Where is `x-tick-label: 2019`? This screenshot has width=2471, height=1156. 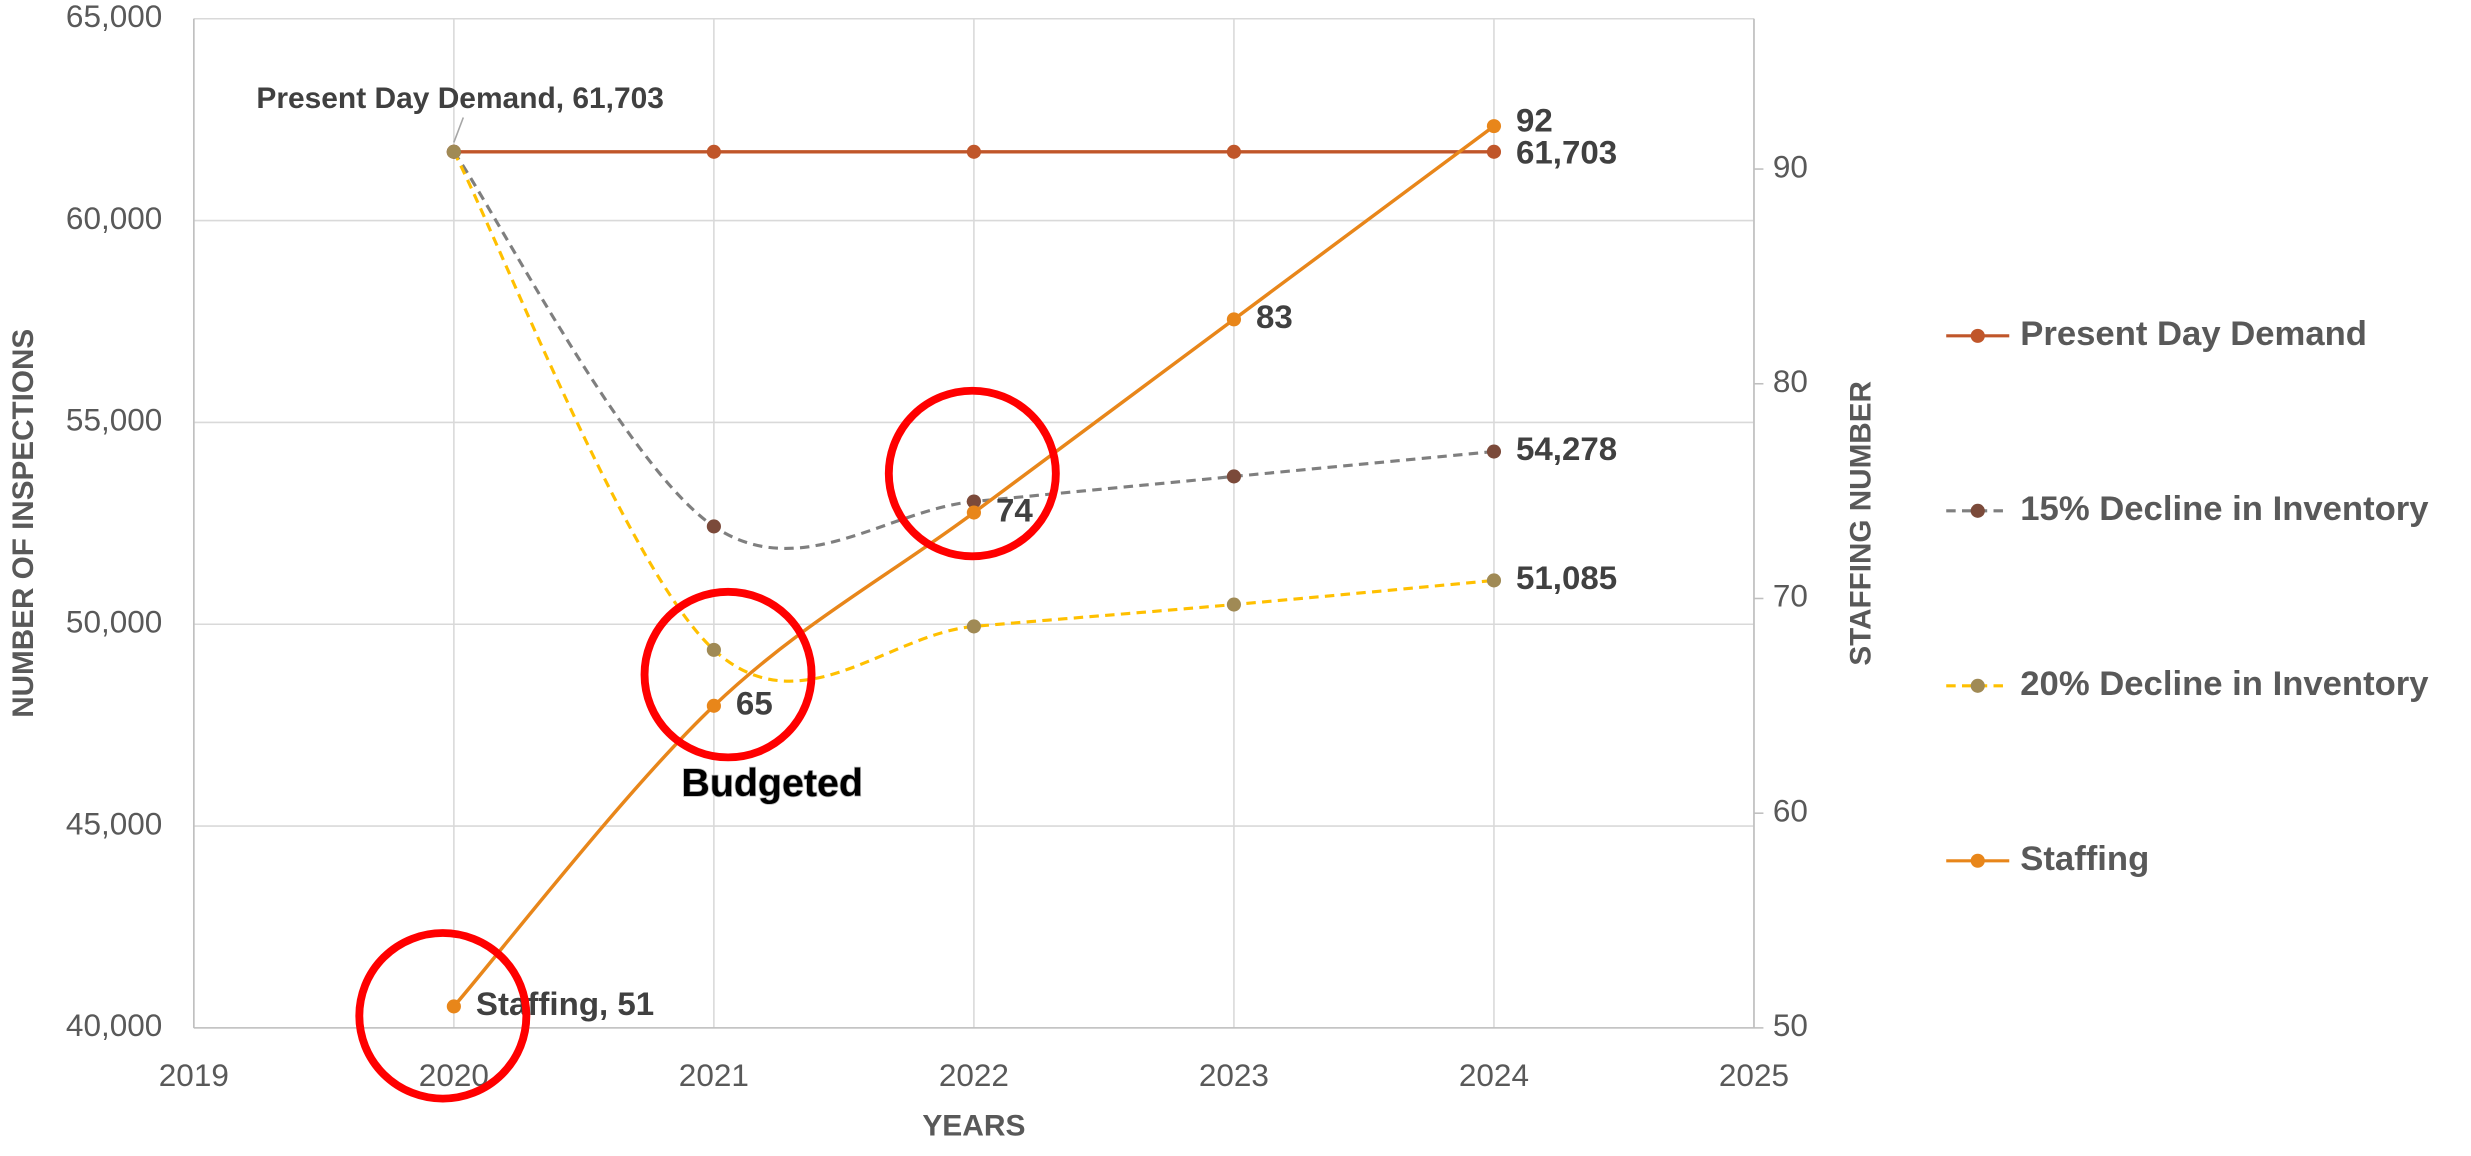
x-tick-label: 2019 is located at coordinates (194, 1075).